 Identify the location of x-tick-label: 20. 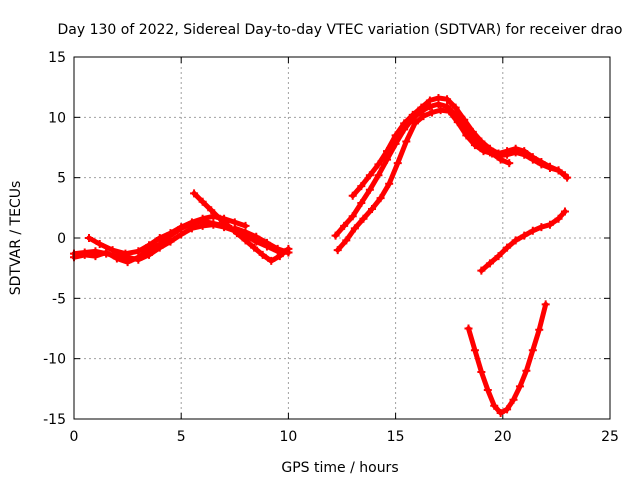
(503, 437).